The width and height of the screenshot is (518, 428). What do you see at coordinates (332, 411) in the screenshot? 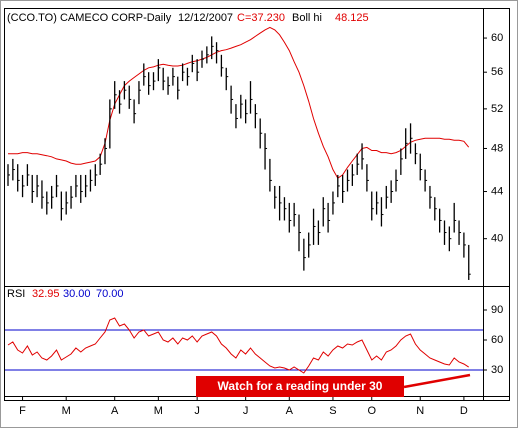
I see `x-tick-label: S` at bounding box center [332, 411].